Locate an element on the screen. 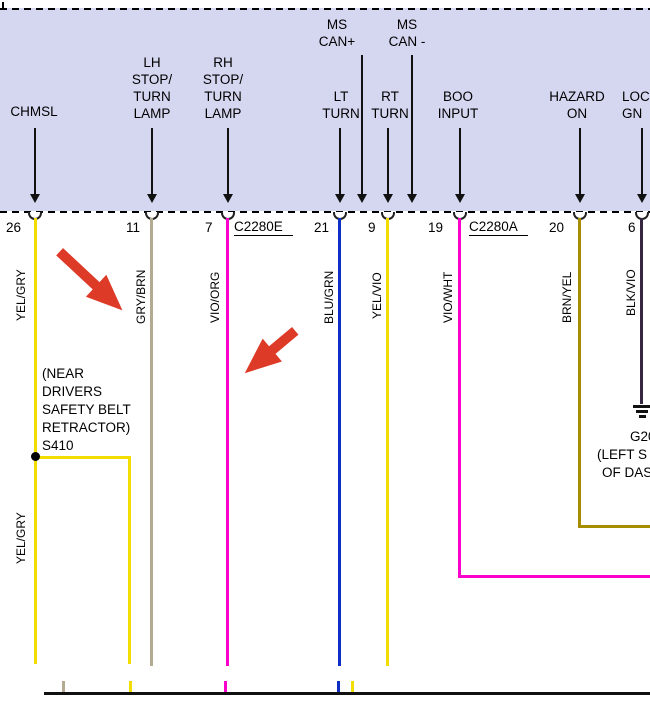 This screenshot has width=650, height=724. label-line: GN is located at coordinates (632, 113).